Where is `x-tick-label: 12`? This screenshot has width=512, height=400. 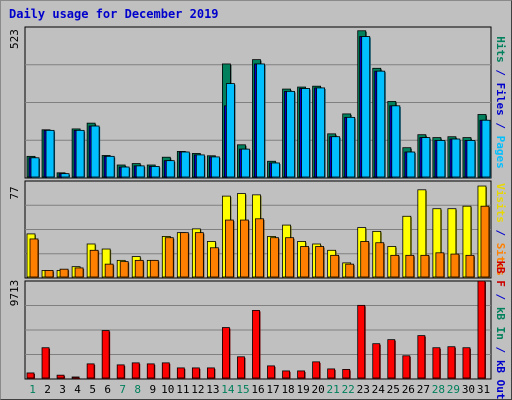
x-tick-label: 12 is located at coordinates (197, 389).